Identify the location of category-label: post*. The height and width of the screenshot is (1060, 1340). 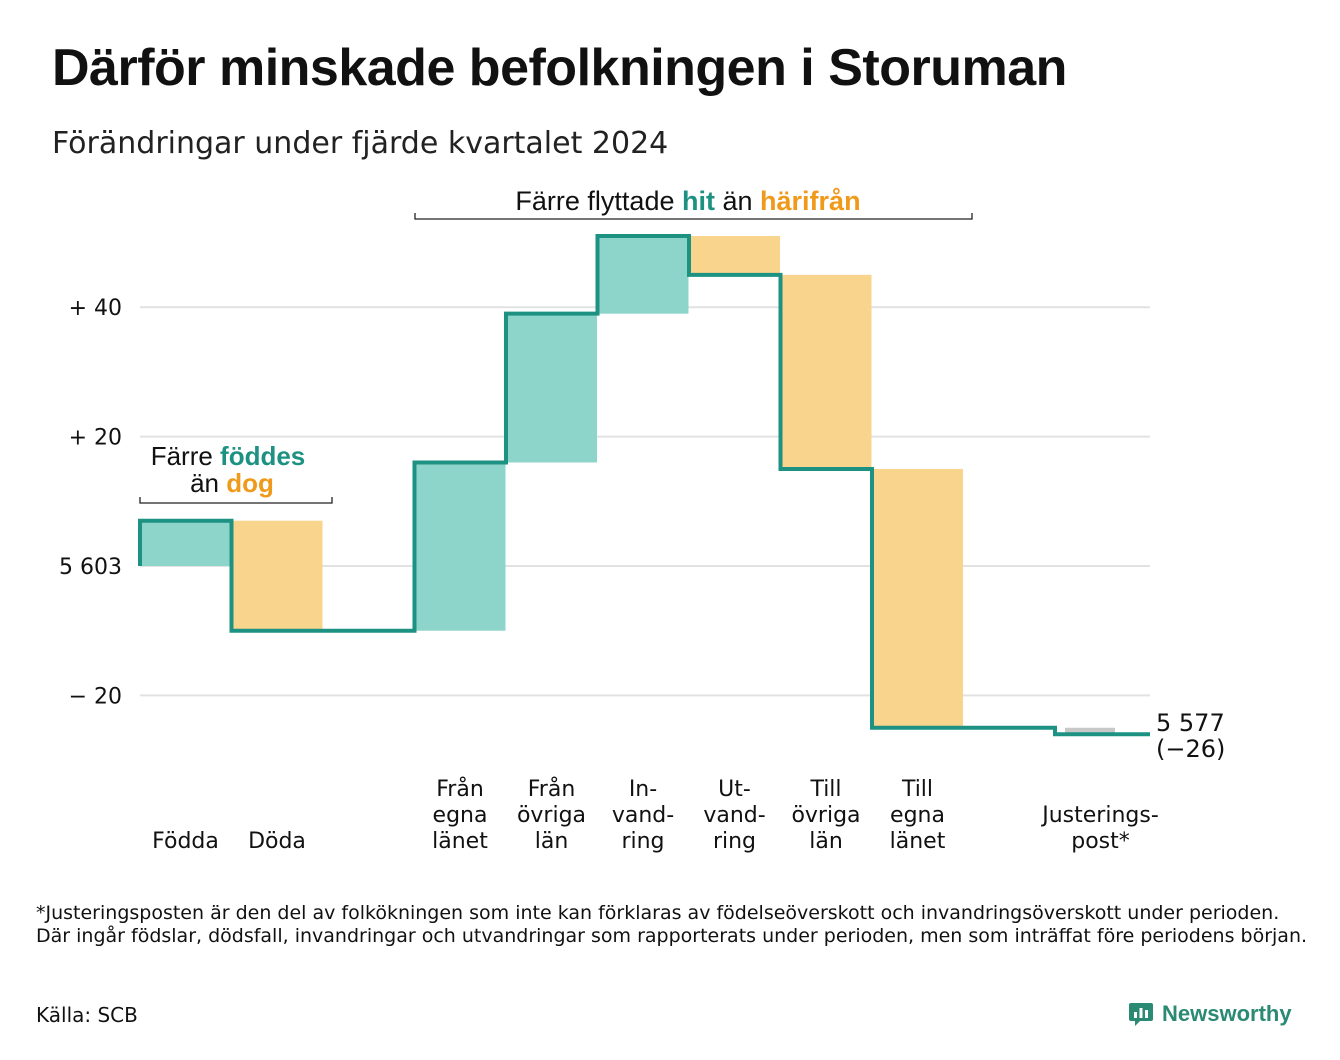
(1100, 841).